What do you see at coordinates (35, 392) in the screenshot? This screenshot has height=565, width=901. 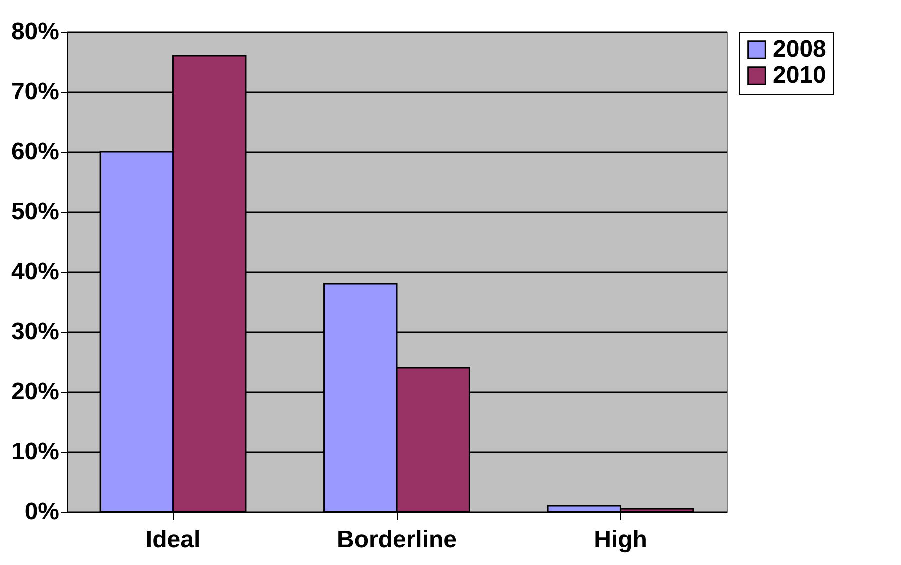 I see `y-tick-label: 20%` at bounding box center [35, 392].